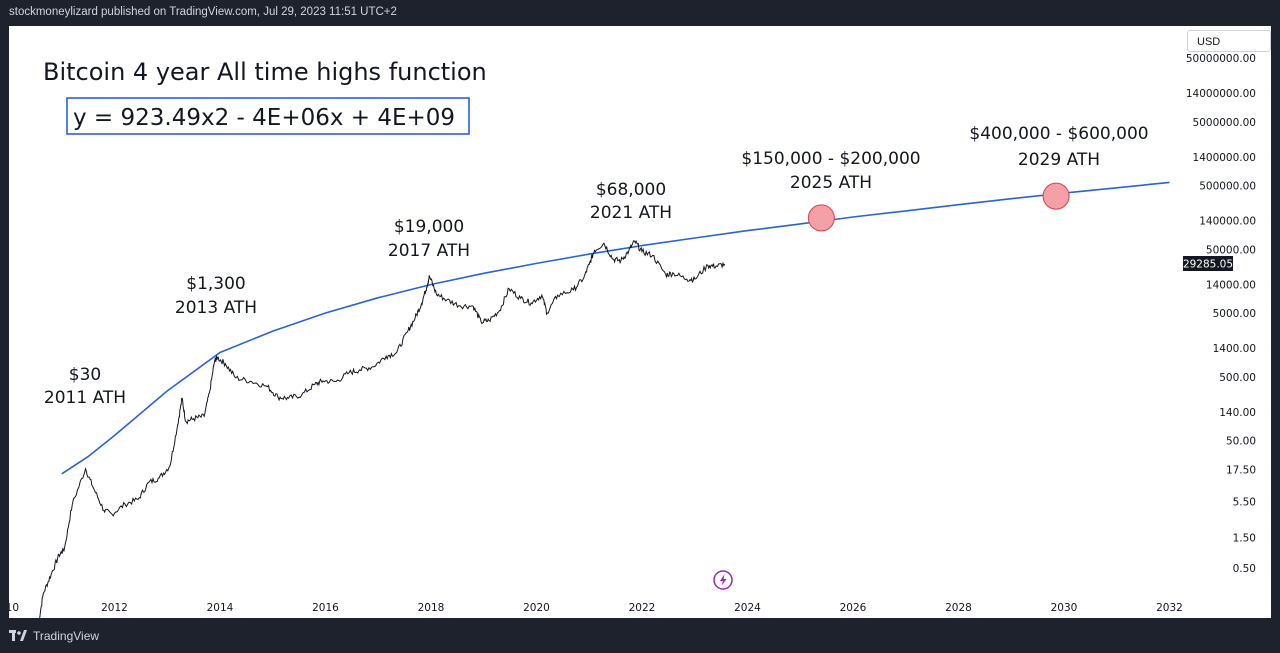 The height and width of the screenshot is (653, 1280). Describe the element at coordinates (1224, 123) in the screenshot. I see `price-tick-label: 5000000.00` at that location.